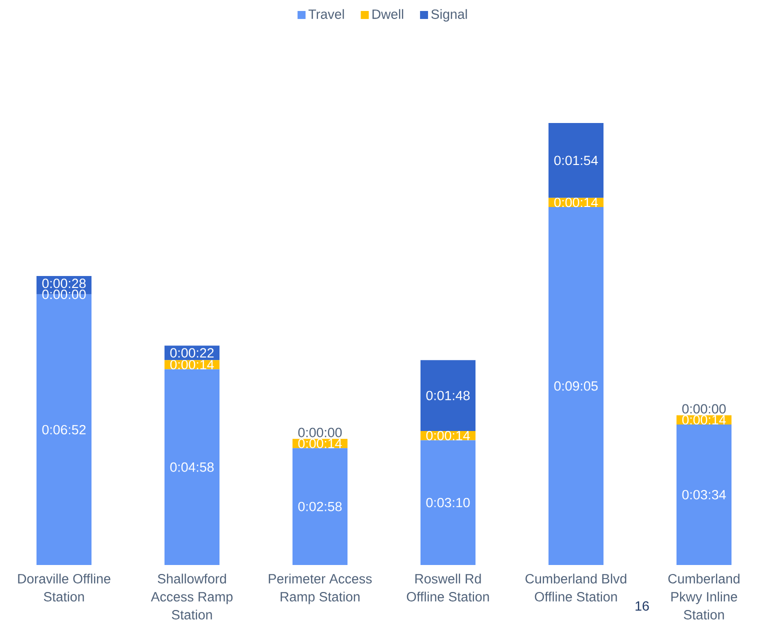  I want to click on data-label: 0:00:28, so click(64, 283).